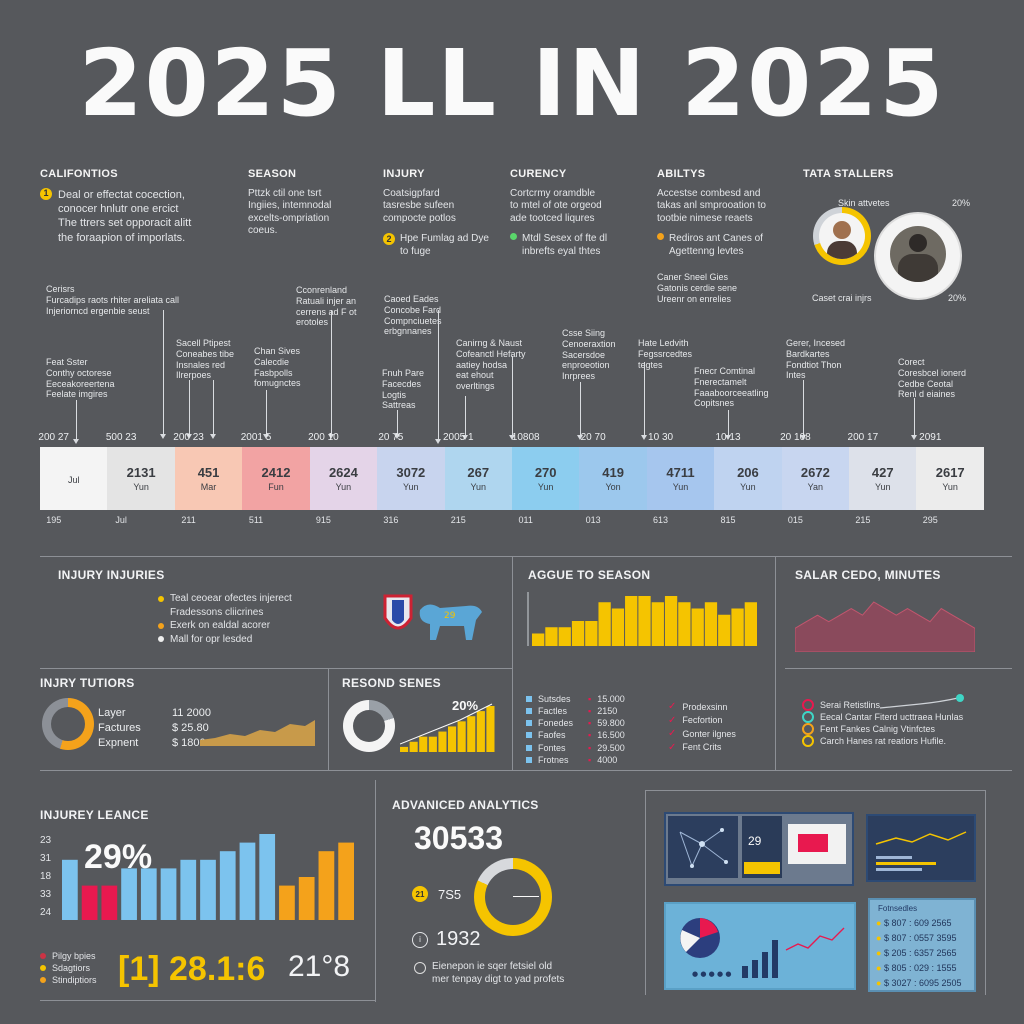 Image resolution: width=1024 pixels, height=1024 pixels. What do you see at coordinates (121, 520) in the screenshot?
I see `timeline-footer: Jul` at bounding box center [121, 520].